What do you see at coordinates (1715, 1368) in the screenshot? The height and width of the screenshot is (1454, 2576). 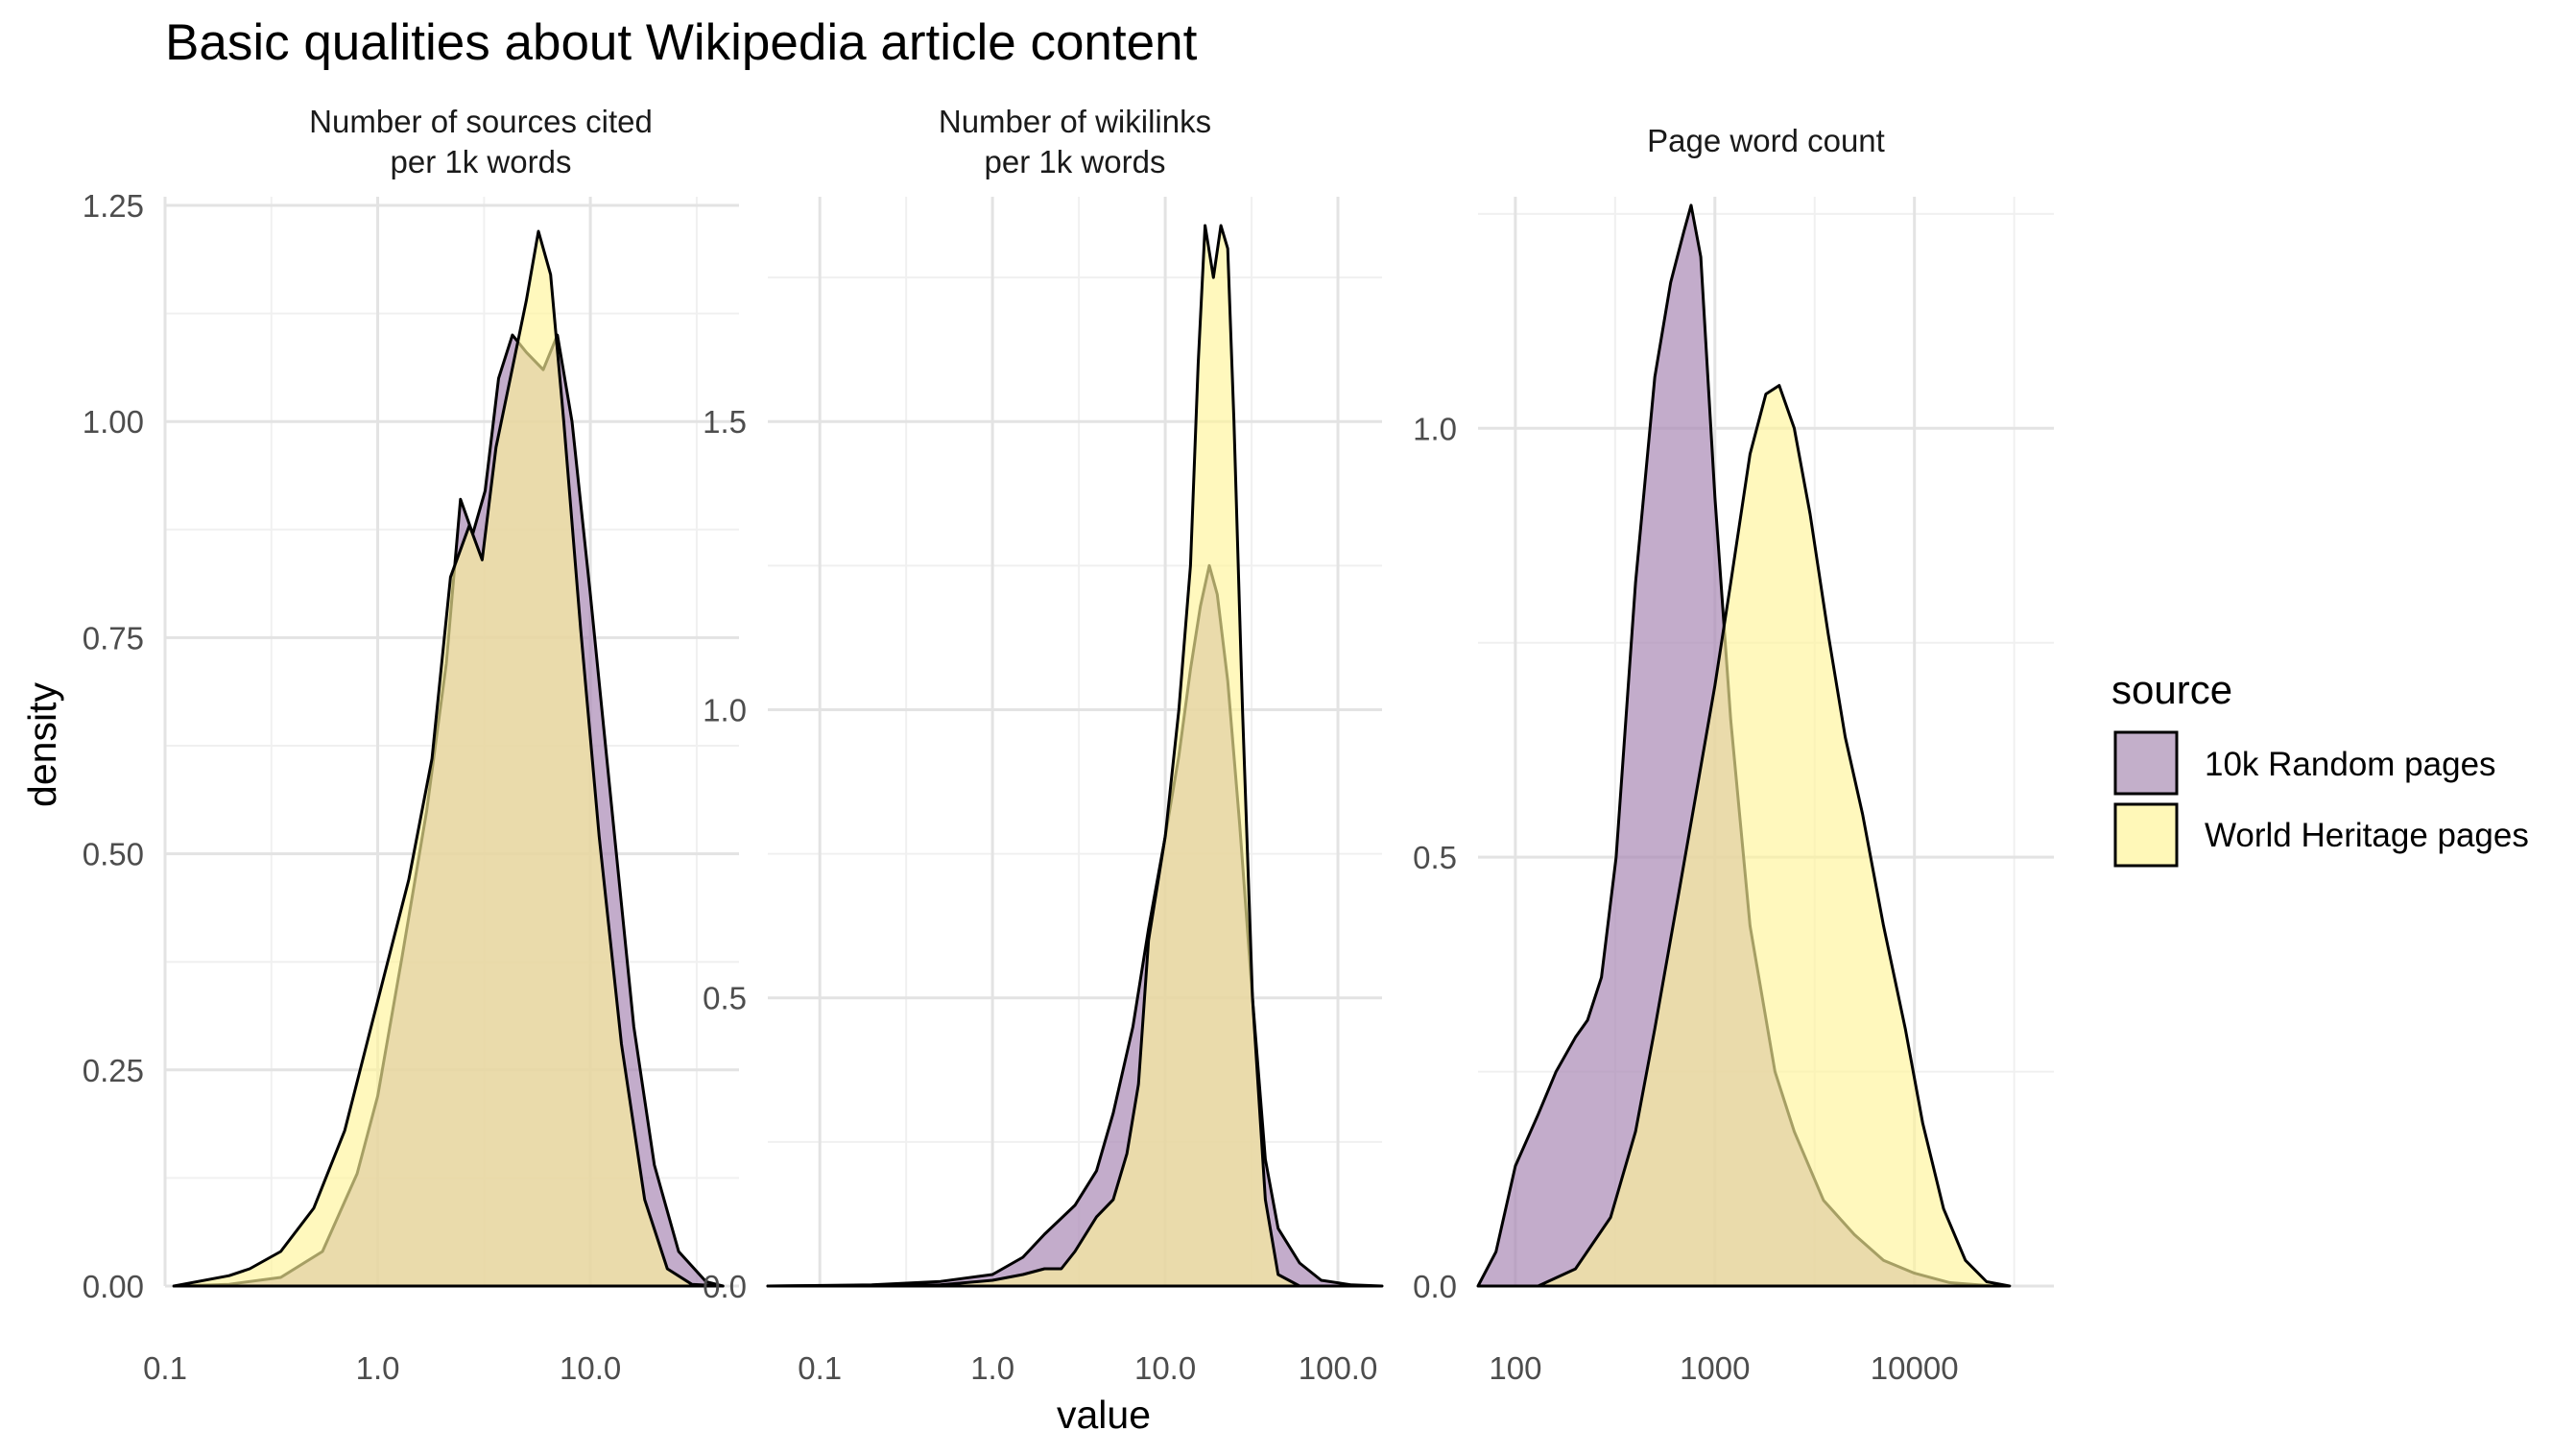 I see `x-tick-label: 1000` at bounding box center [1715, 1368].